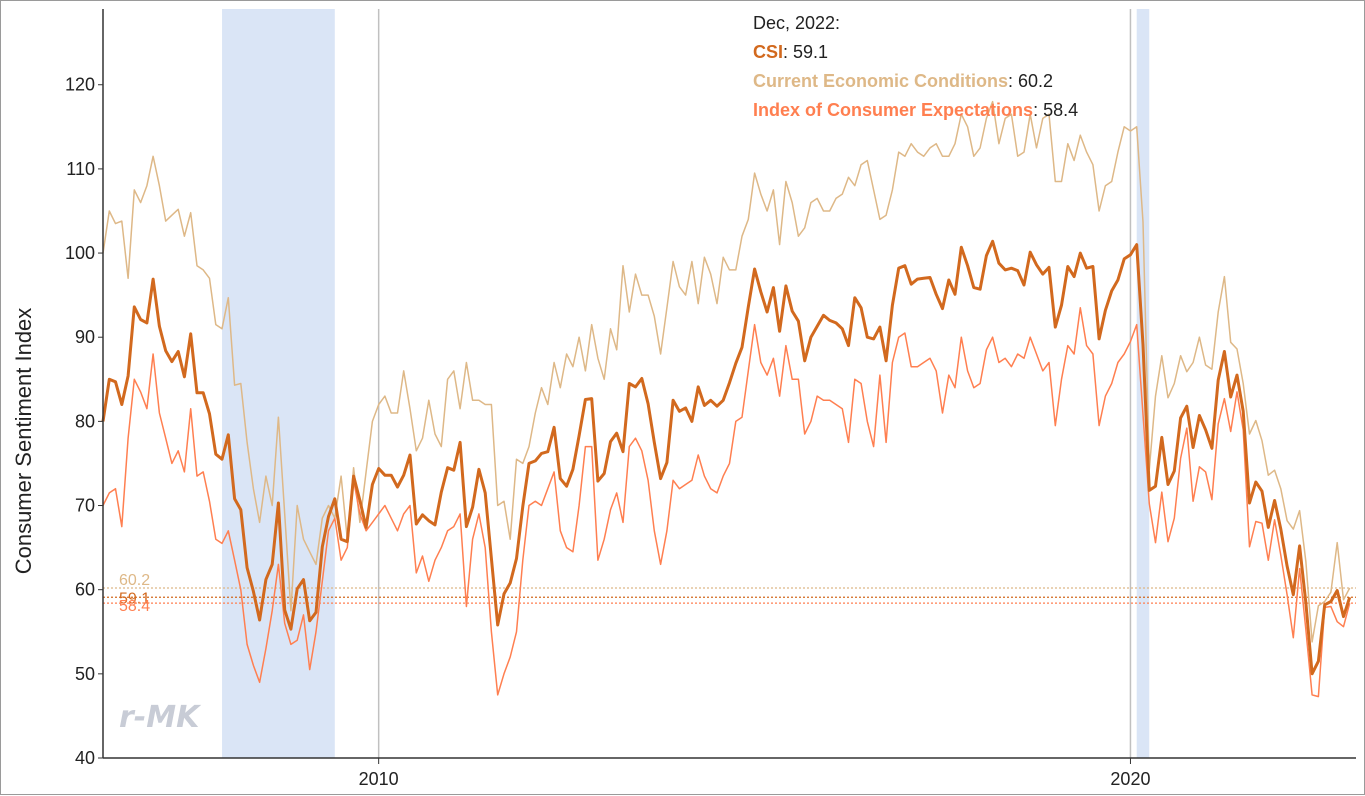  I want to click on tooltip-date: Dec, 2022:, so click(796, 23).